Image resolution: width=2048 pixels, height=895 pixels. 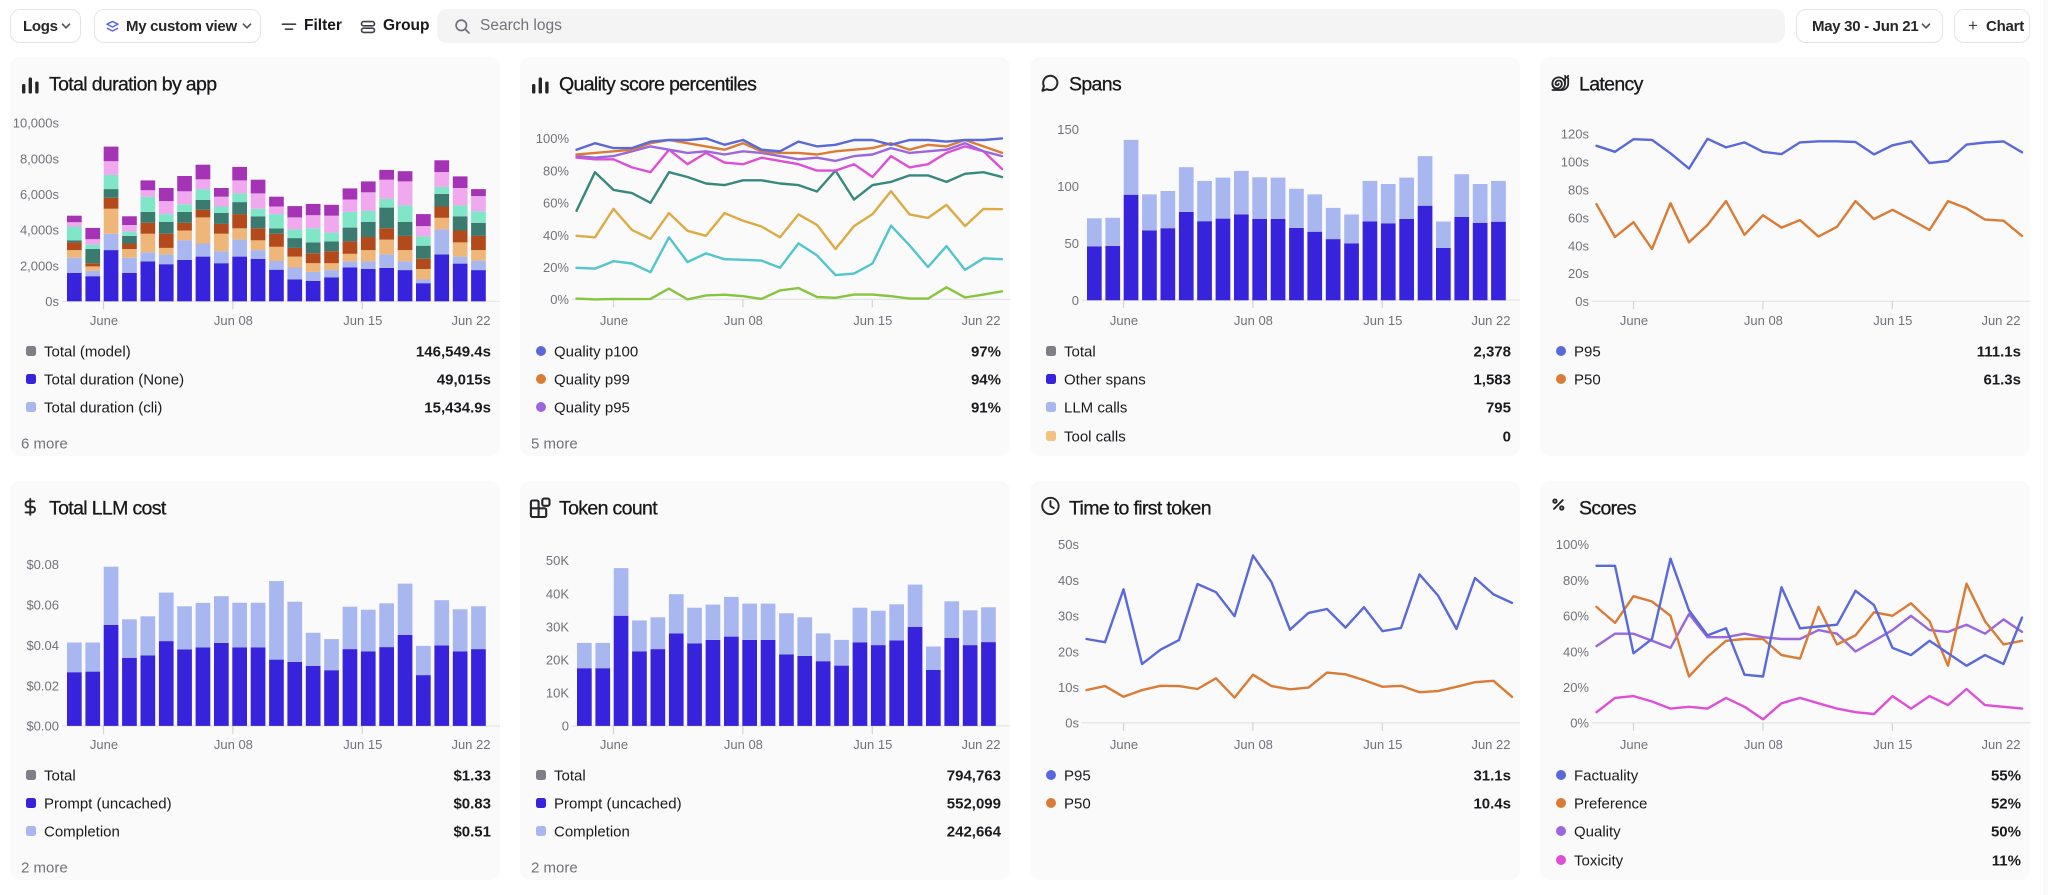 I want to click on svg-text: 40K, so click(x=557, y=593).